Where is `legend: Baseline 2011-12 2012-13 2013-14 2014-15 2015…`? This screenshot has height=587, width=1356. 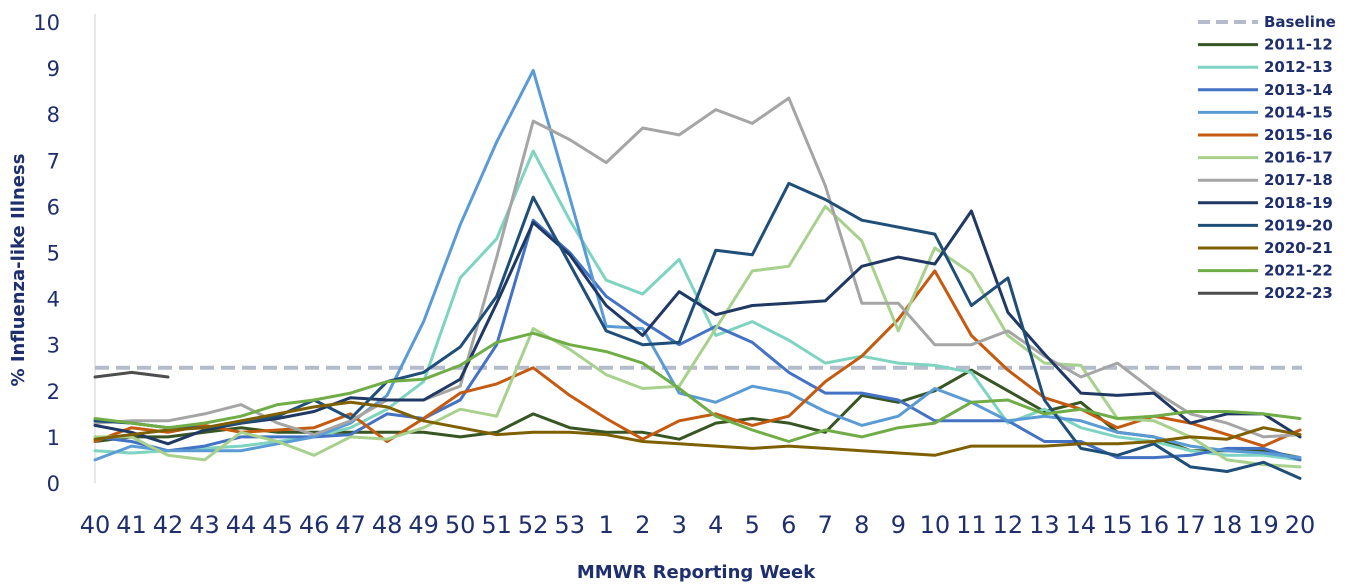 legend: Baseline 2011-12 2012-13 2013-14 2014-15 2015… is located at coordinates (1267, 157).